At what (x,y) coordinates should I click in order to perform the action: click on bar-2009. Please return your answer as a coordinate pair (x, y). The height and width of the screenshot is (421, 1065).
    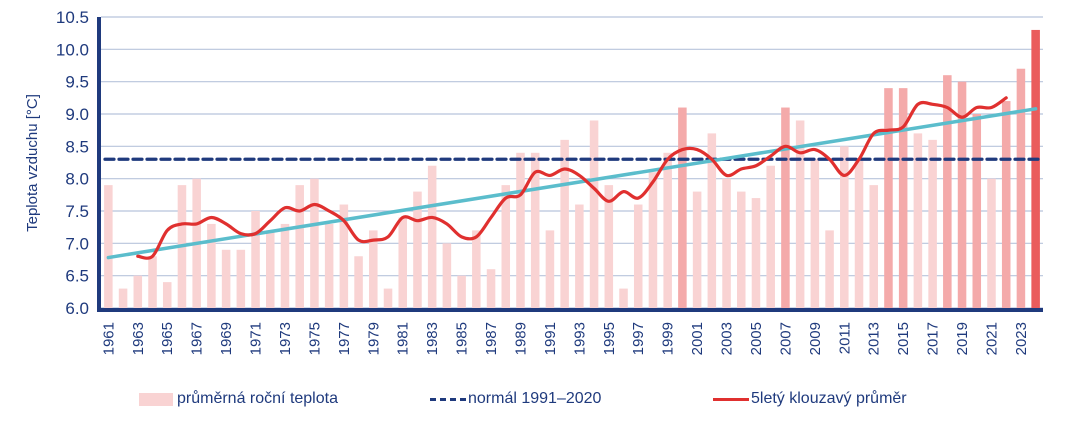
    Looking at the image, I should click on (815, 233).